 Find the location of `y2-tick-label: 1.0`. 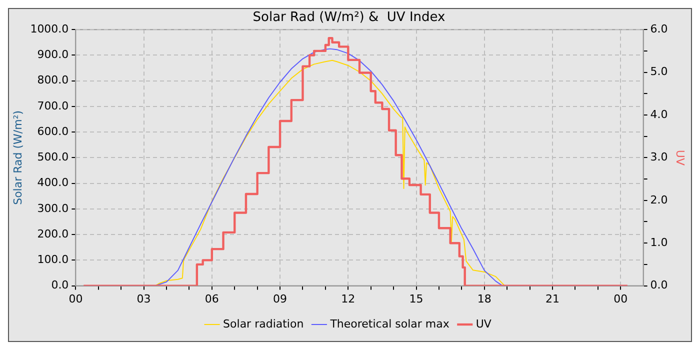

y2-tick-label: 1.0 is located at coordinates (659, 242).